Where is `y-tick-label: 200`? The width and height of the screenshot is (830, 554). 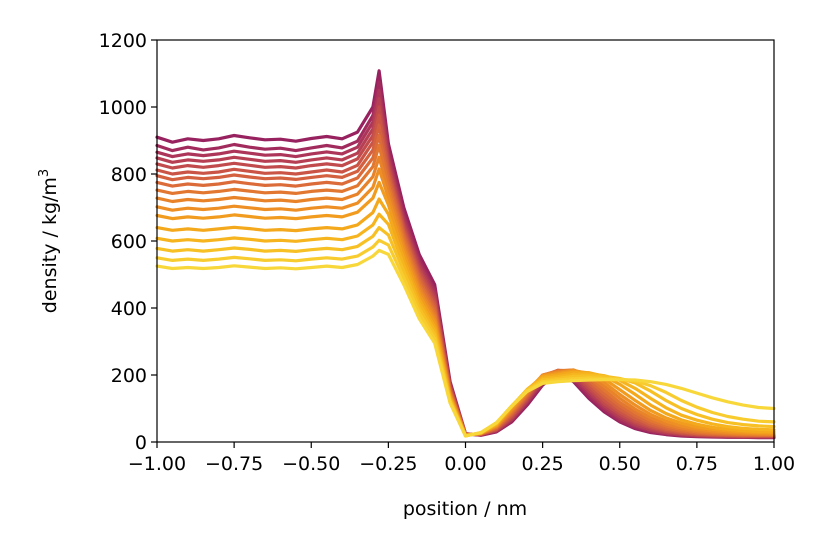 y-tick-label: 200 is located at coordinates (129, 376).